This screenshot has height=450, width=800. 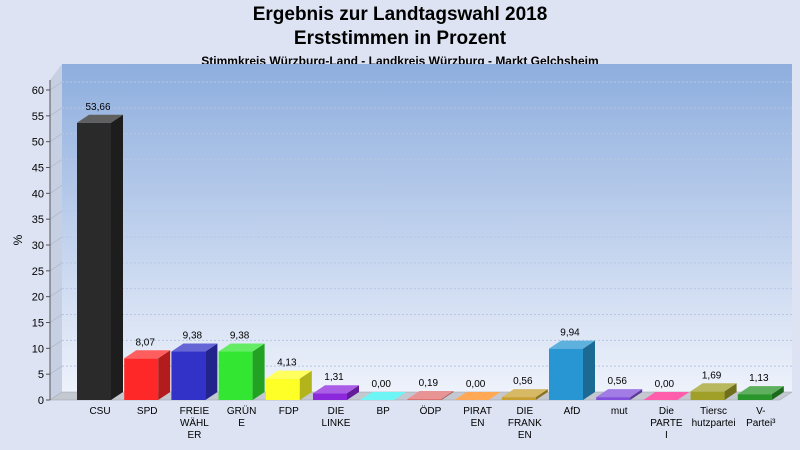 I want to click on bar: 9,94, so click(x=572, y=364).